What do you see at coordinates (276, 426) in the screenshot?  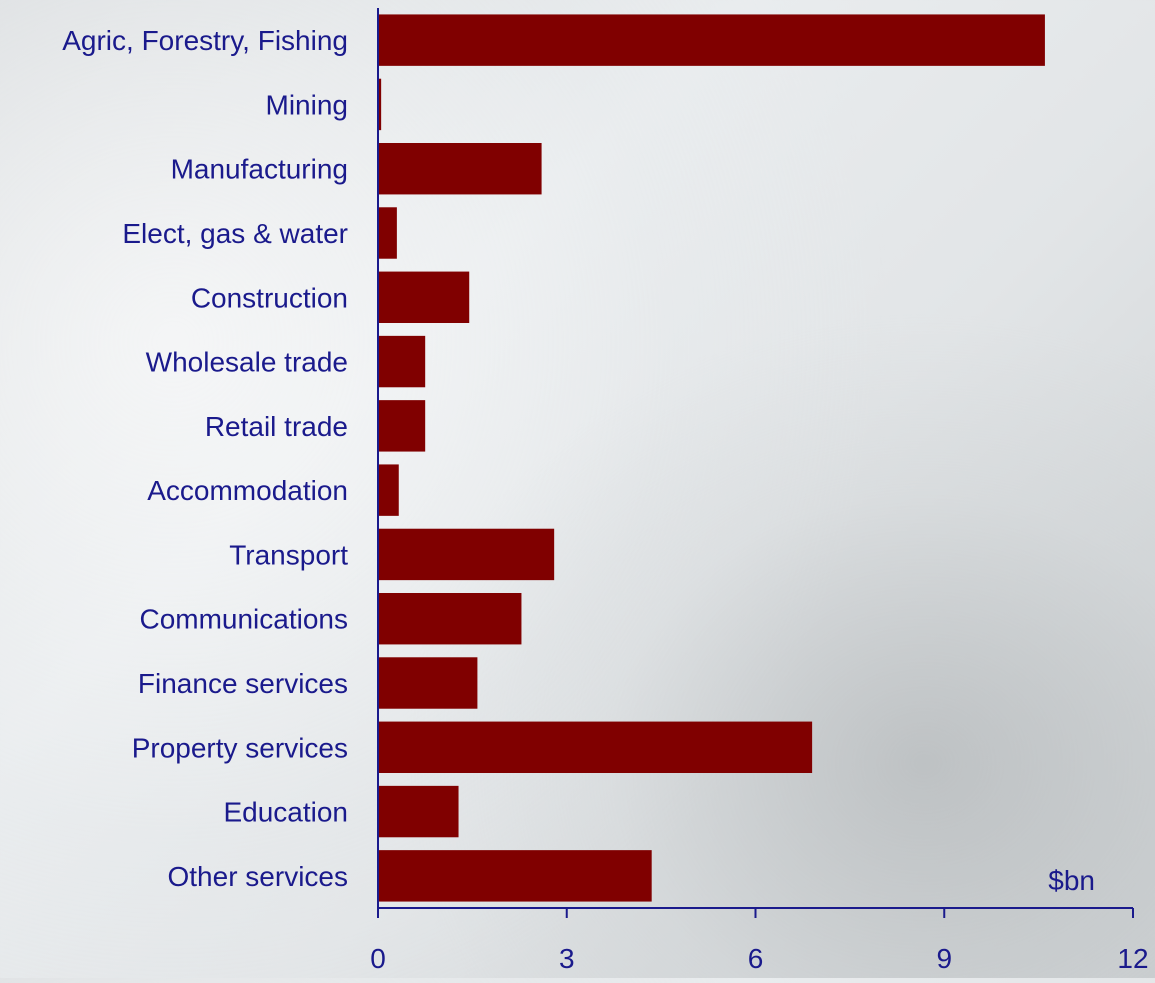 I see `category-label-6: Retail trade` at bounding box center [276, 426].